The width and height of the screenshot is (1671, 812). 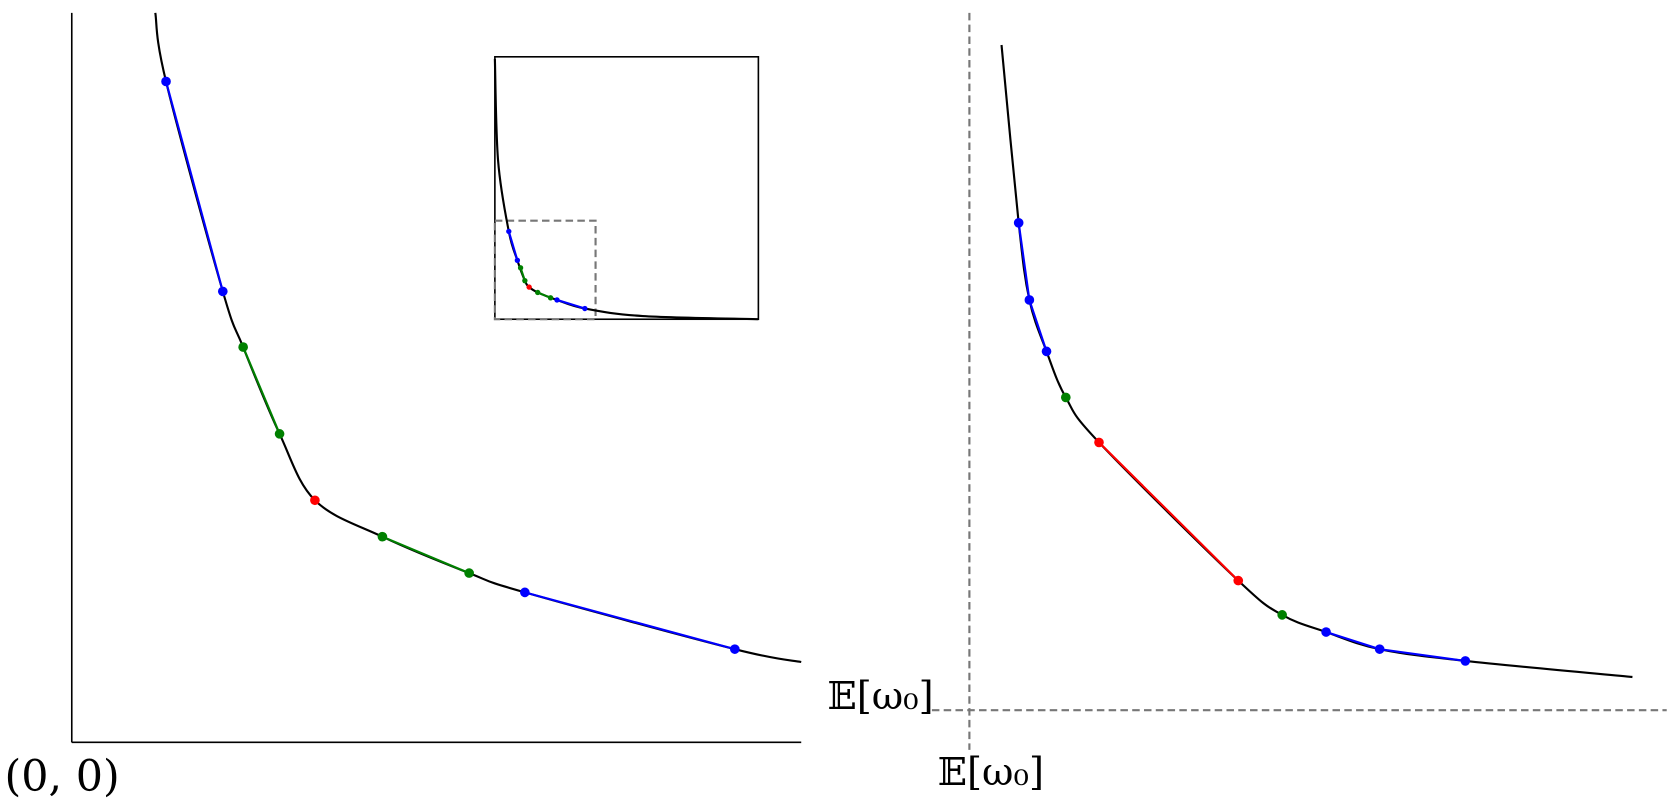 I want to click on curve, so click(x=626, y=189).